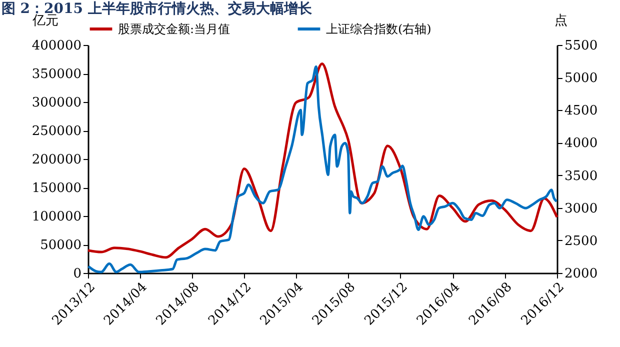 The width and height of the screenshot is (620, 347). Describe the element at coordinates (57, 131) in the screenshot. I see `y-tick-label: 250000` at that location.